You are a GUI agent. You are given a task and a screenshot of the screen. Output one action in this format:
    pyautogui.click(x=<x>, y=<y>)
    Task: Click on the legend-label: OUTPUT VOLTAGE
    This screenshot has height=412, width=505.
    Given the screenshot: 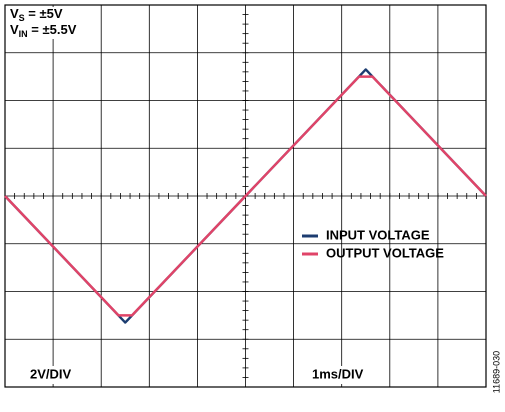 What is the action you would take?
    pyautogui.click(x=385, y=252)
    